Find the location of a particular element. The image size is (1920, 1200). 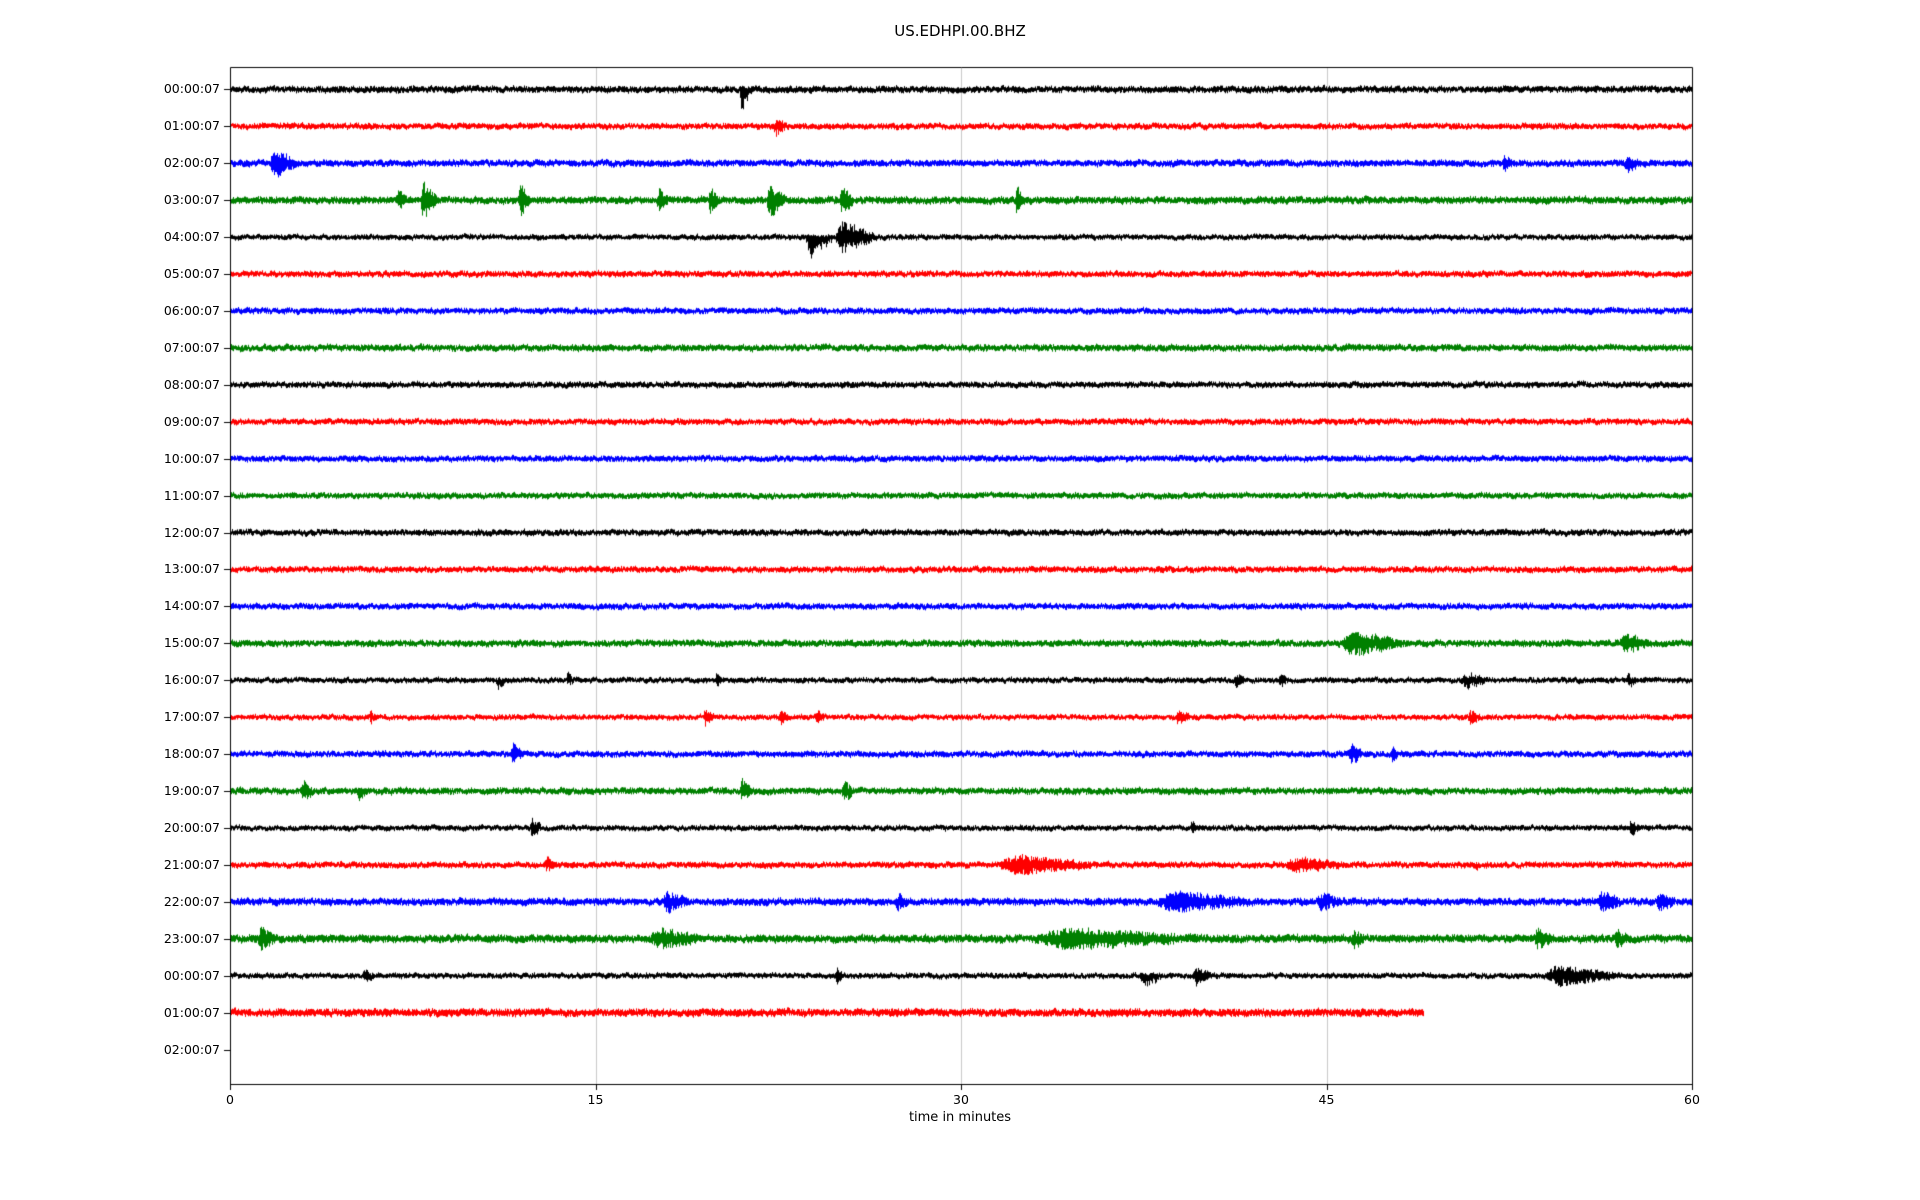

row-label: 22:00:07 is located at coordinates (191, 901).